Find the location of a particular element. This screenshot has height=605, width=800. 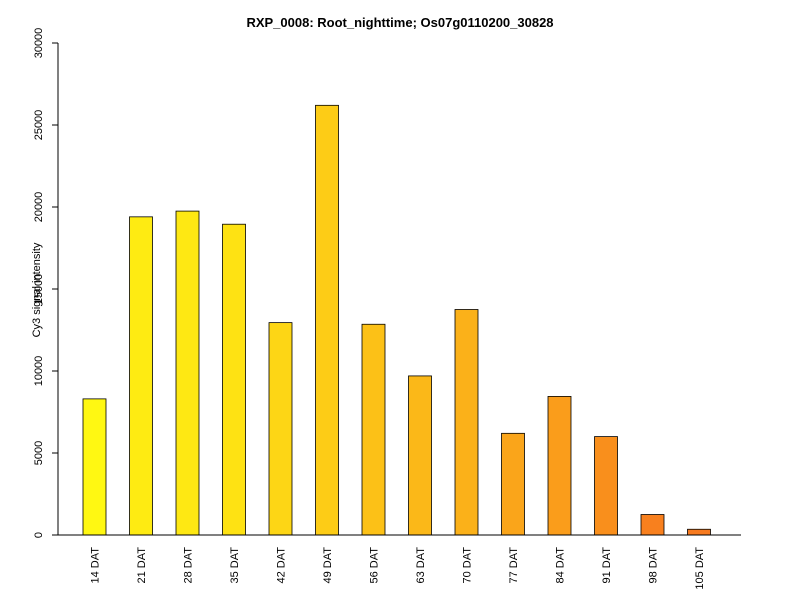

y-tick-label: 15000 is located at coordinates (39, 289).